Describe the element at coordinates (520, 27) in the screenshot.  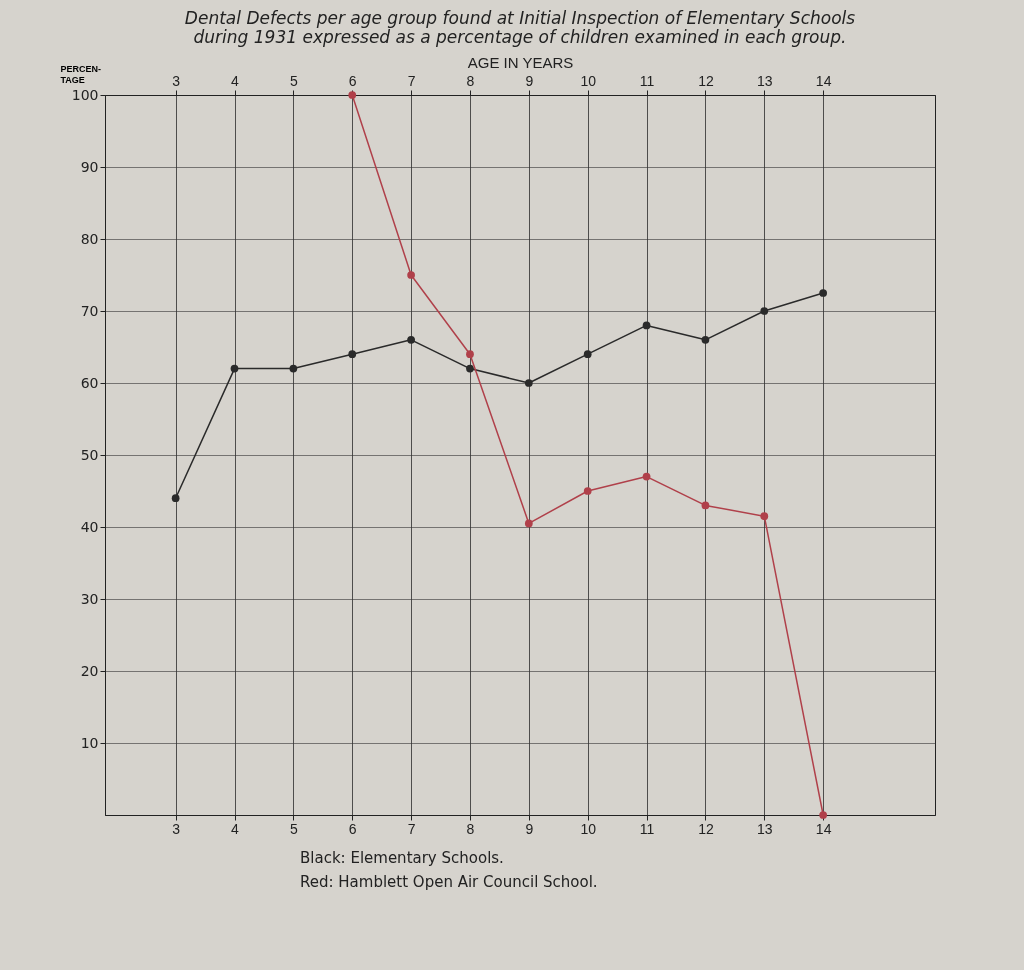
I see `chart-title: Dental Defects per age group found at Initial Inspection of Elementary Schools during 1931 expressed as a percentage of children examined in each group.` at that location.